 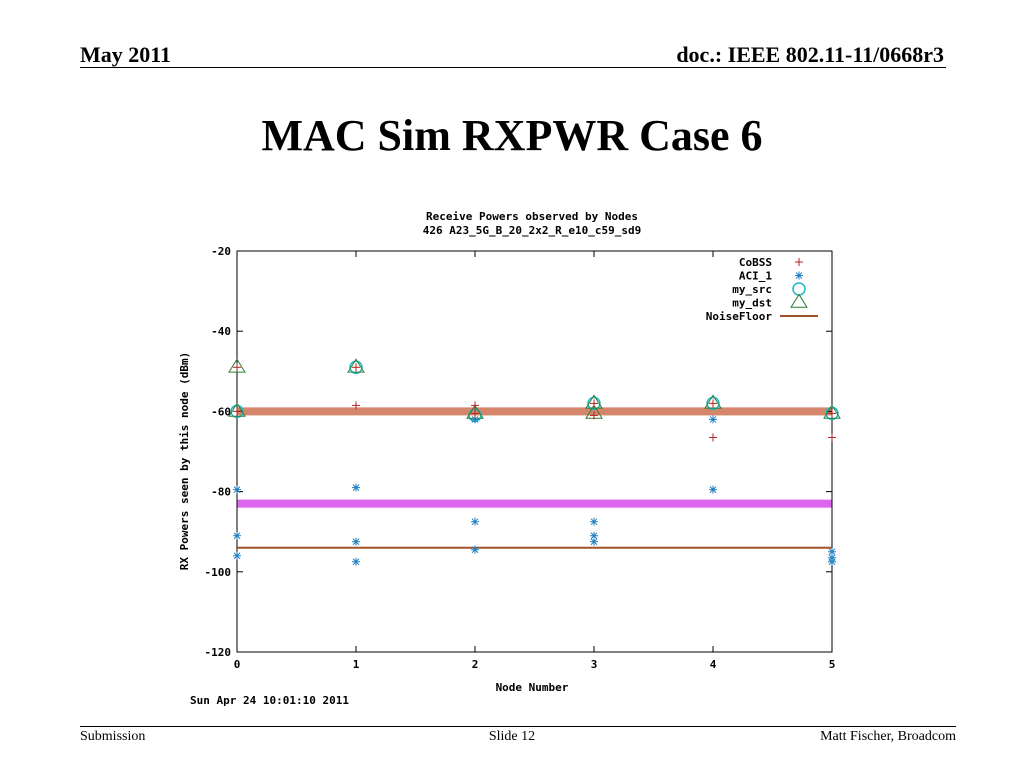 I want to click on x-tick-label: 3, so click(x=594, y=664).